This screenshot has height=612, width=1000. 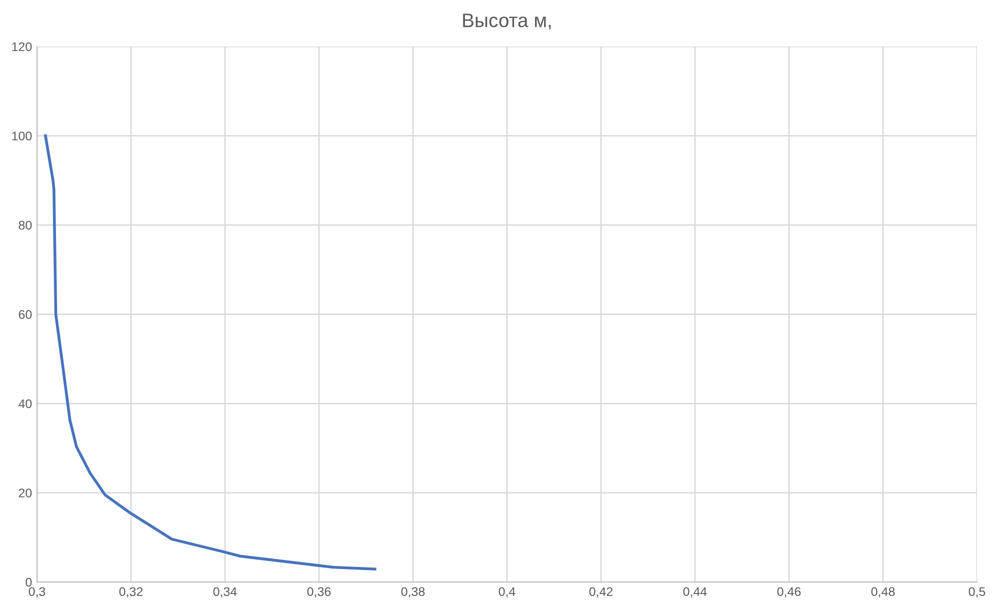 What do you see at coordinates (131, 592) in the screenshot?
I see `x-tick-label: 0,32` at bounding box center [131, 592].